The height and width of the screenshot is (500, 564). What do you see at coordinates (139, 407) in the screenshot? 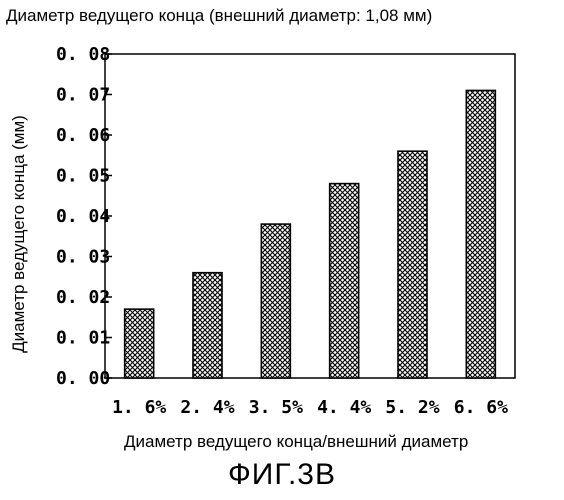
I see `x-tick-label: 1. 6%` at bounding box center [139, 407].